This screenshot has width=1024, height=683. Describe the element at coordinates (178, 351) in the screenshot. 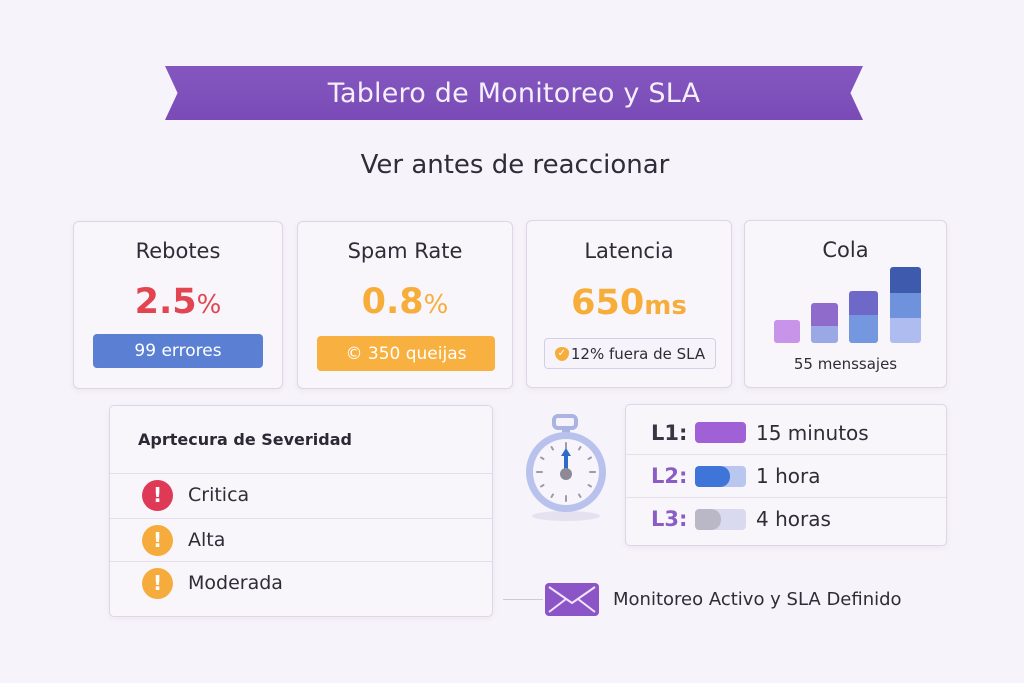

I see `errors-badge: 99 errores` at that location.